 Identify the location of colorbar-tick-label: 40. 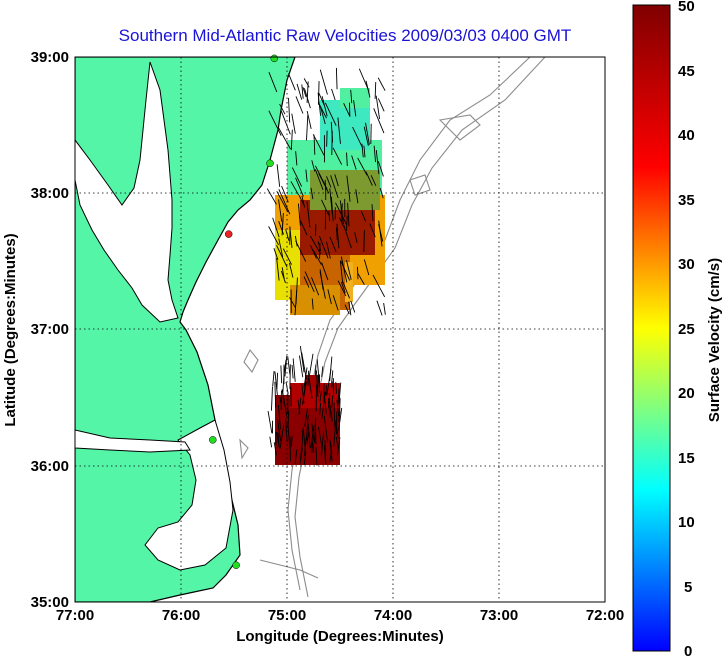
(686, 135).